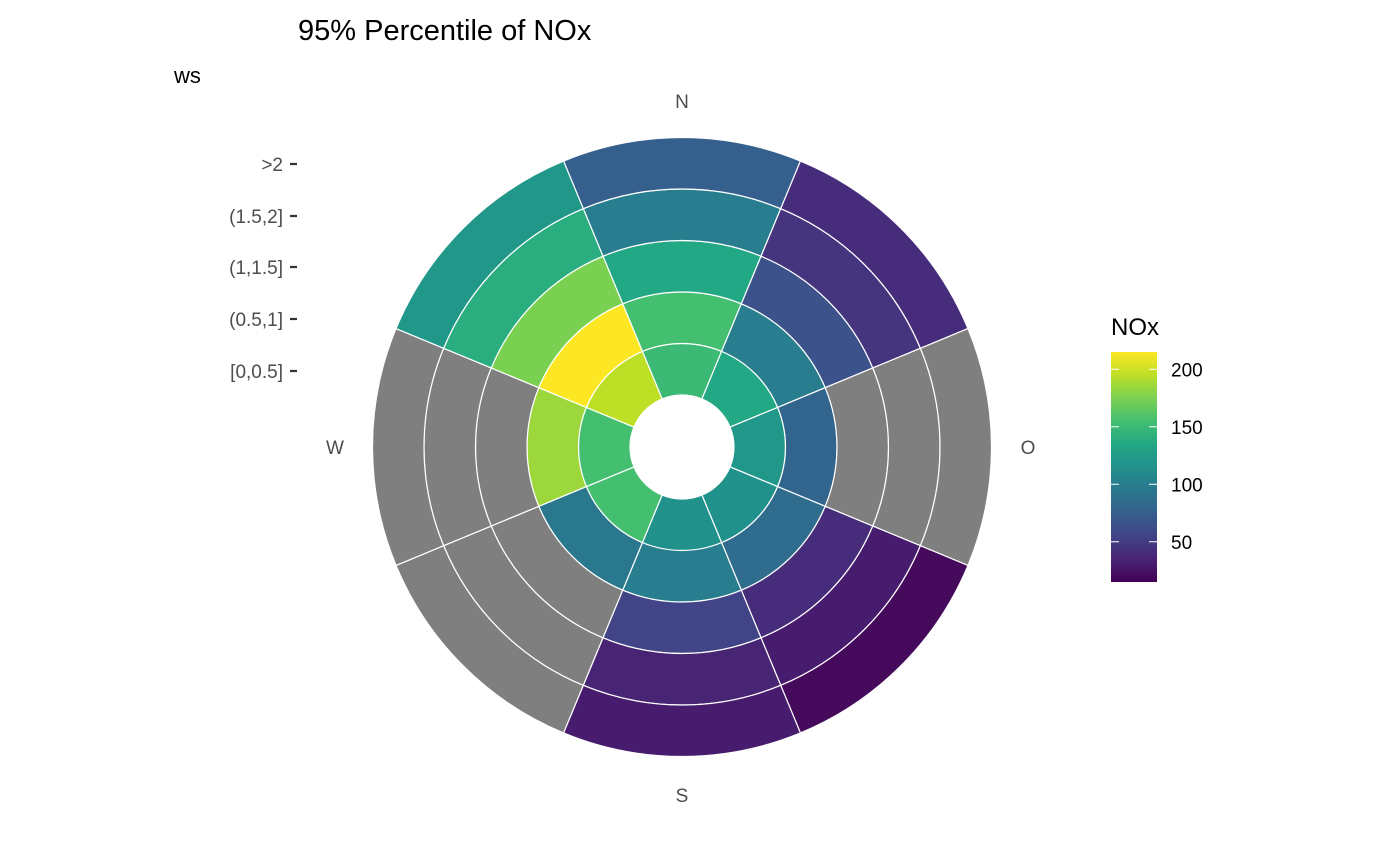  I want to click on direction-label-w: W, so click(335, 448).